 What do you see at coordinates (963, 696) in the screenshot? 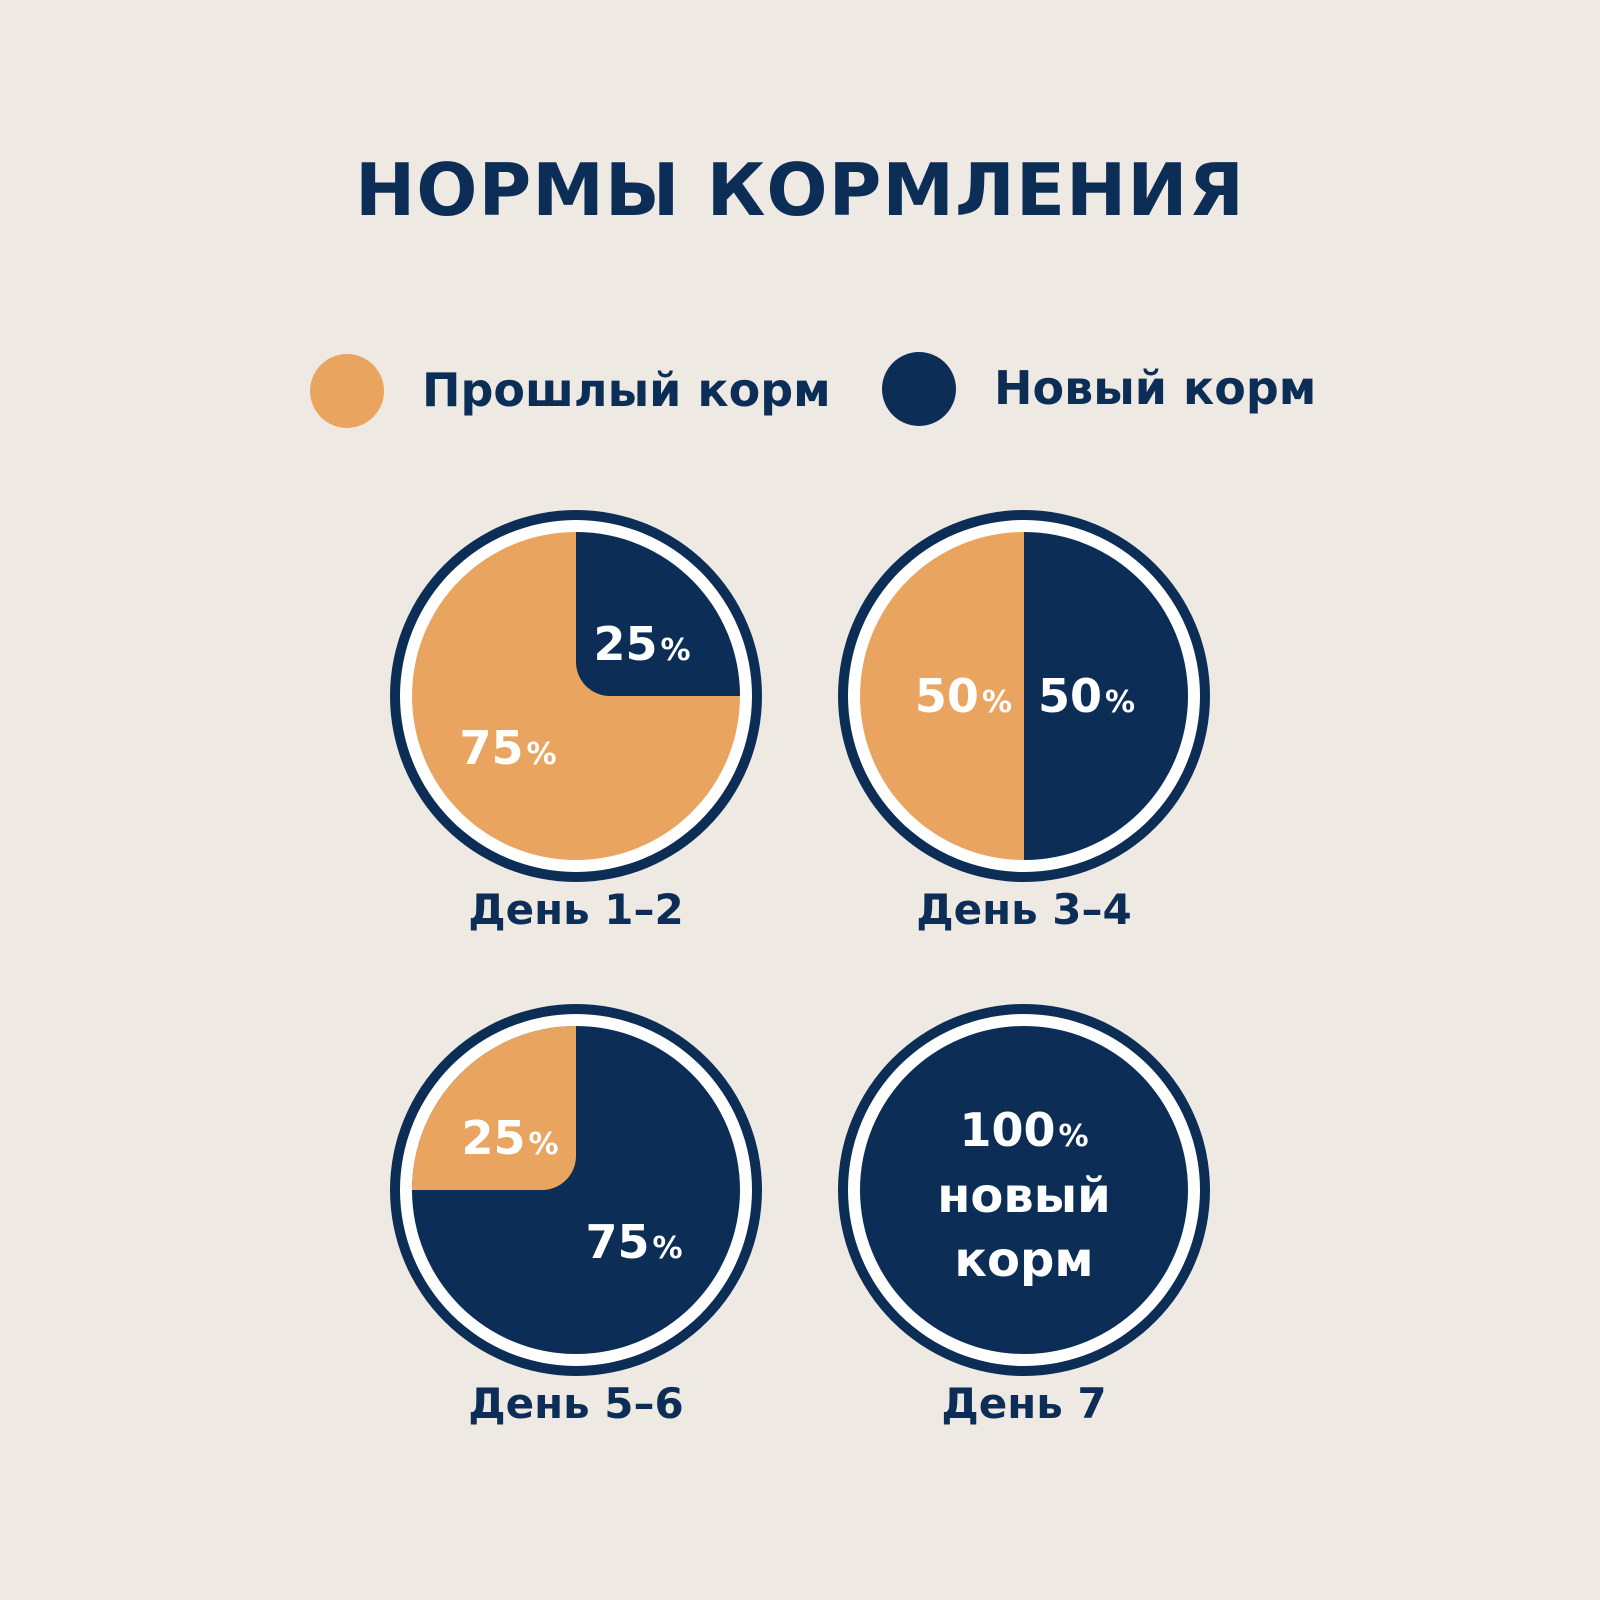
I see `pie-label-old-food: 50%` at bounding box center [963, 696].